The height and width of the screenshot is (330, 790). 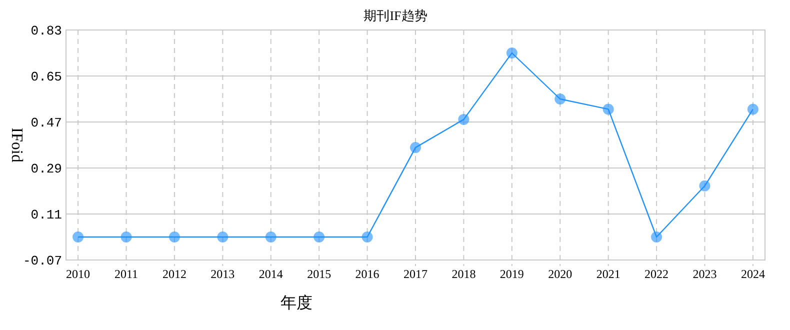 What do you see at coordinates (416, 274) in the screenshot?
I see `x-tick-label: 2017` at bounding box center [416, 274].